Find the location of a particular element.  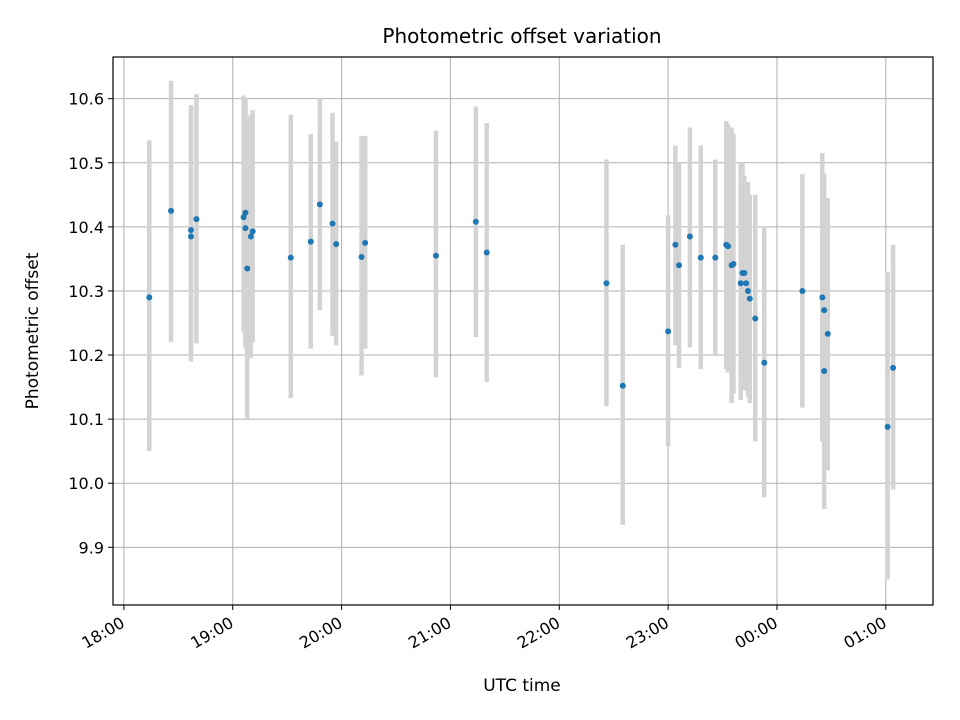

y-axis: 9.9 10.0 10.1 10.2 10.3 10.4 10.5 10.6 is located at coordinates (90, 323).